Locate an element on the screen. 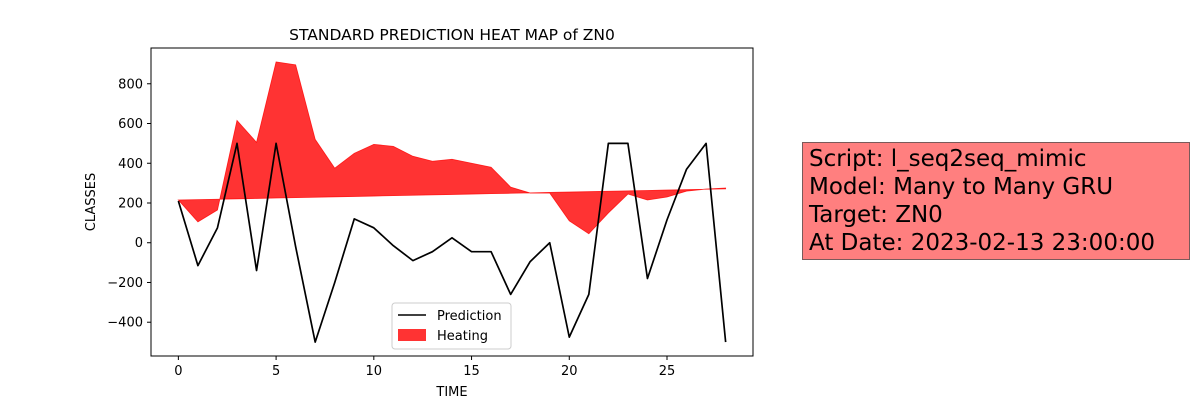  info-target-line: Target: ZN0 is located at coordinates (876, 215).